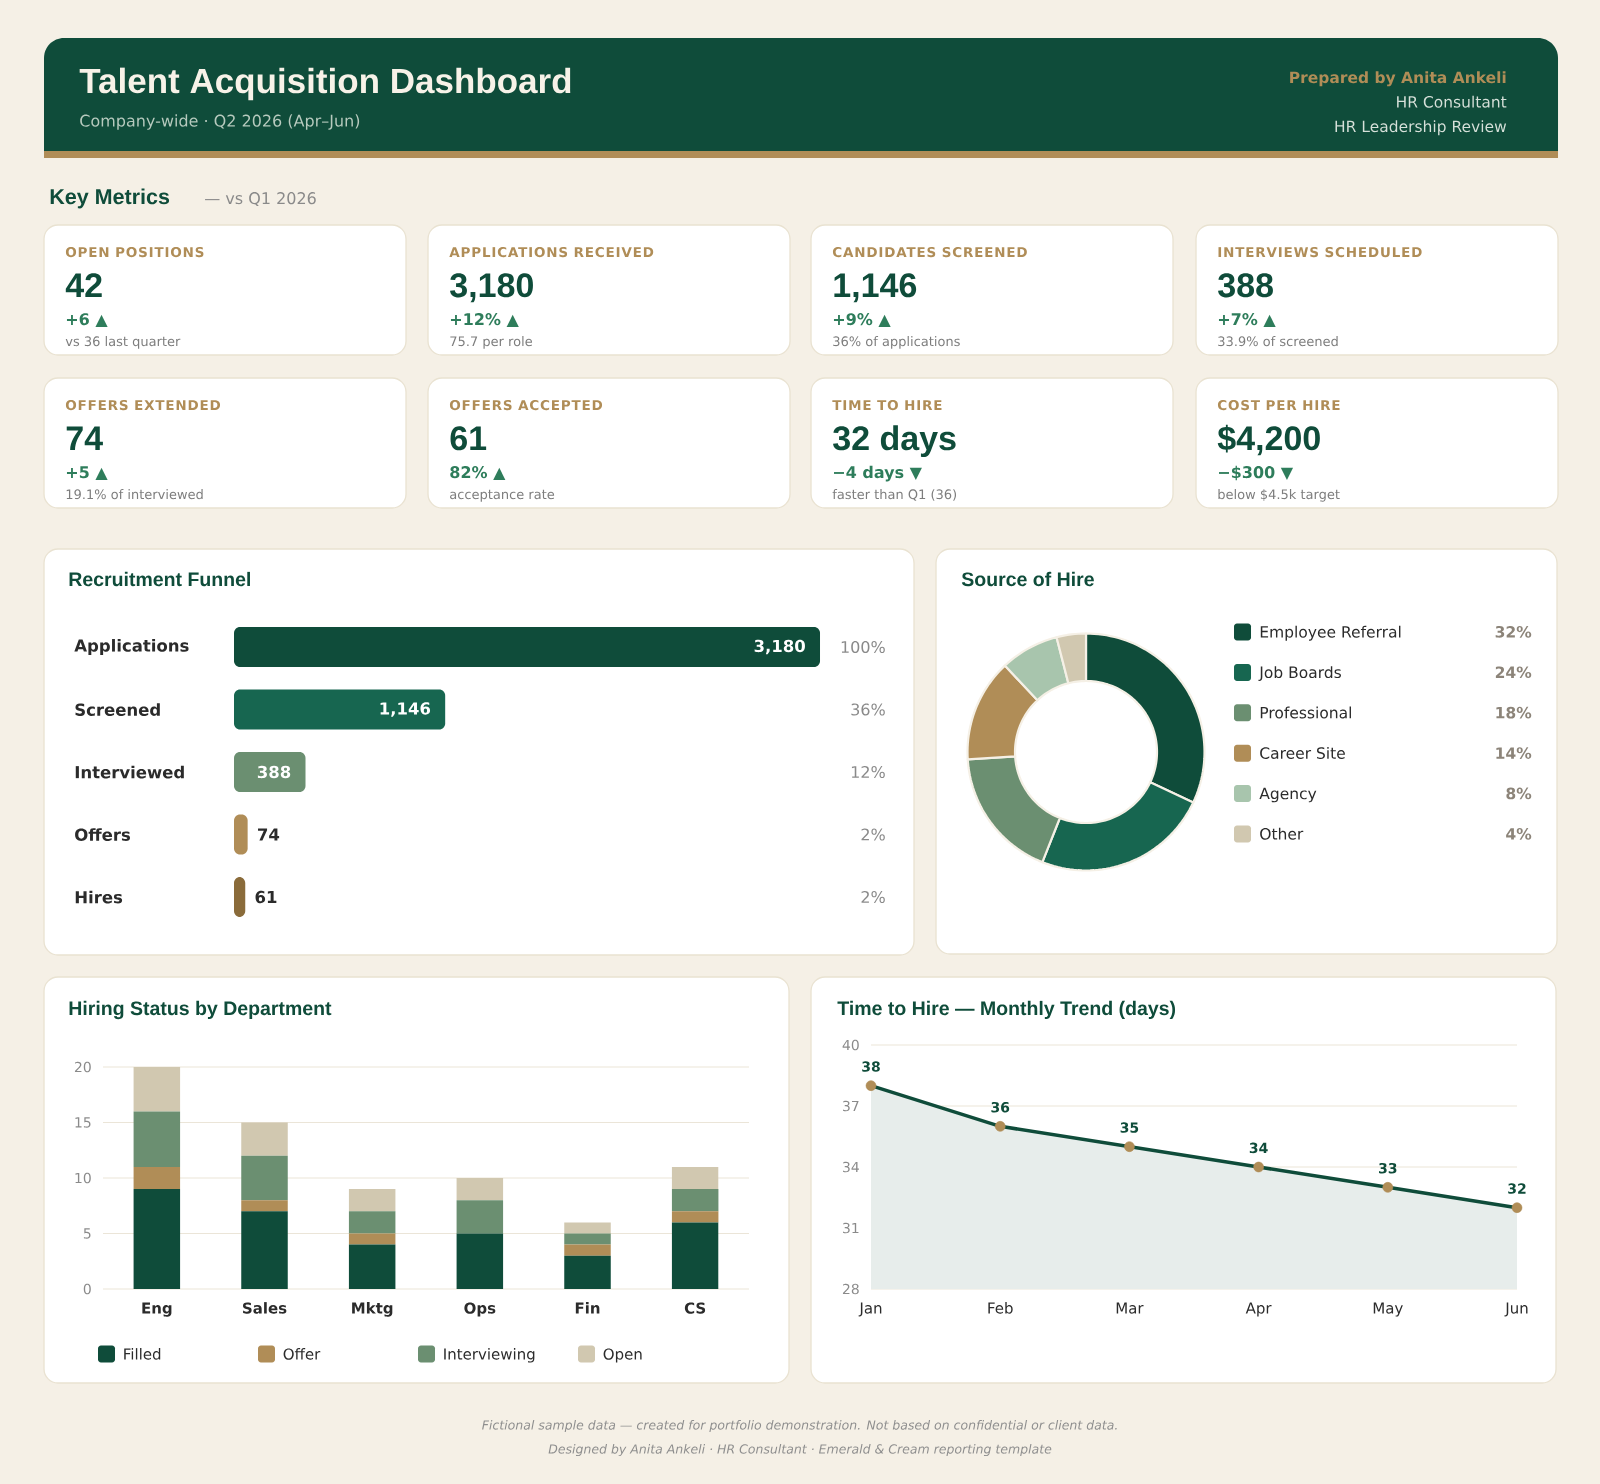 The height and width of the screenshot is (1484, 1600). What do you see at coordinates (87, 320) in the screenshot?
I see `text: +6 ▲` at bounding box center [87, 320].